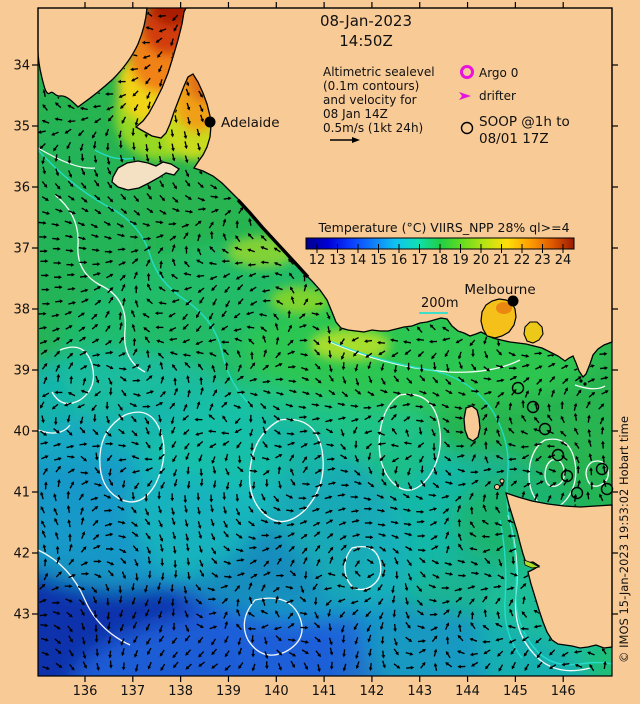 The width and height of the screenshot is (640, 704). I want to click on svg-text: 15, so click(378, 260).